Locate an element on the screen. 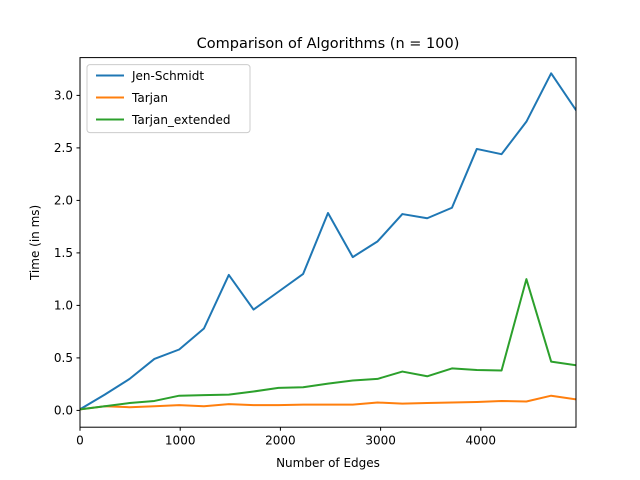 This screenshot has height=480, width=640. y-tick-label: 0.0 is located at coordinates (63, 411).